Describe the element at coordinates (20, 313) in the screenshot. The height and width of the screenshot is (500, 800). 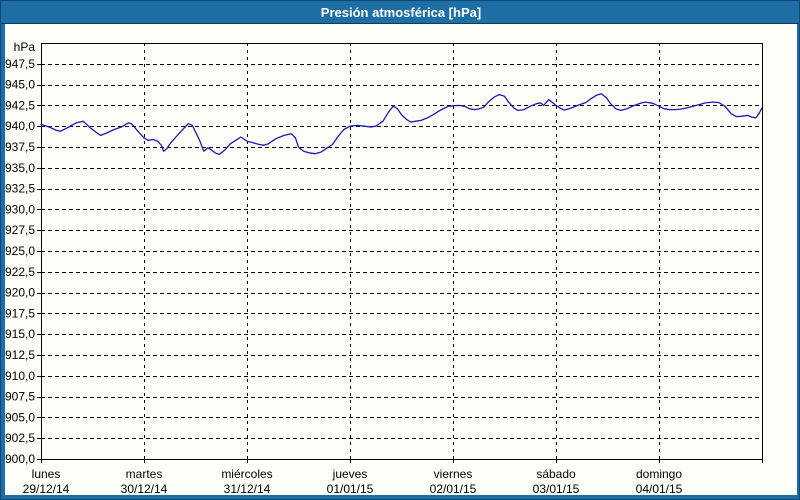
I see `y-tick-label: 917,5` at that location.